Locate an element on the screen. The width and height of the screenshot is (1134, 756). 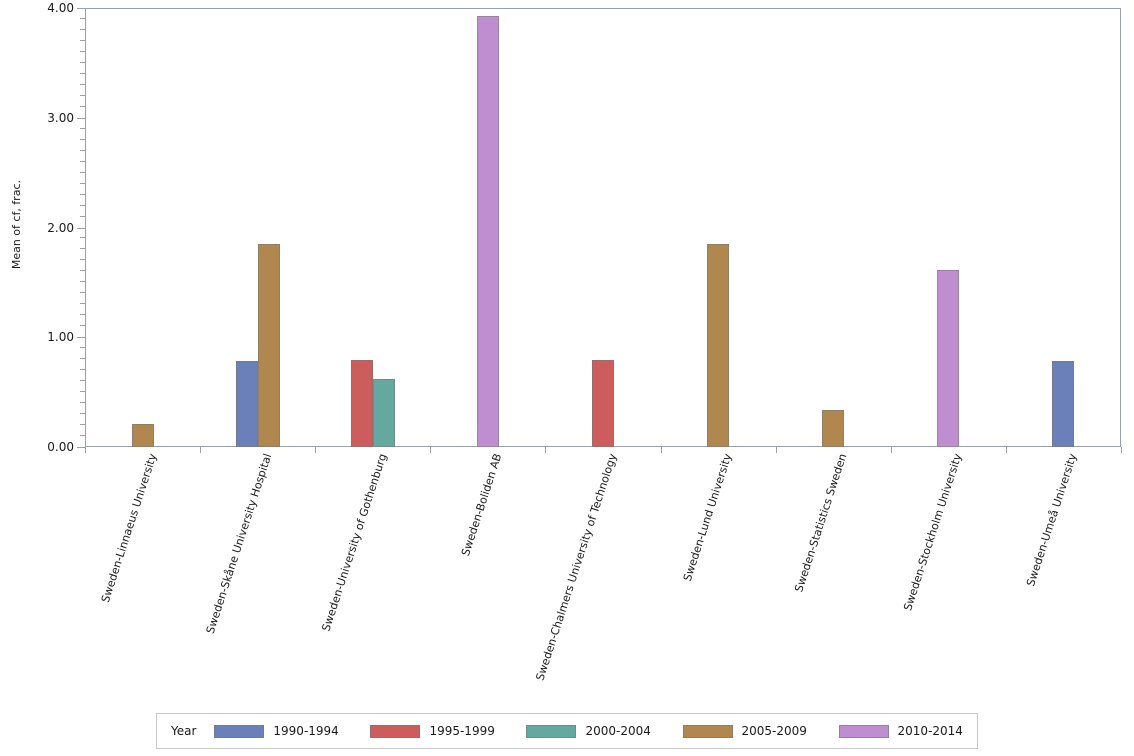
y-tick-label: 4.00 is located at coordinates (60, 8).